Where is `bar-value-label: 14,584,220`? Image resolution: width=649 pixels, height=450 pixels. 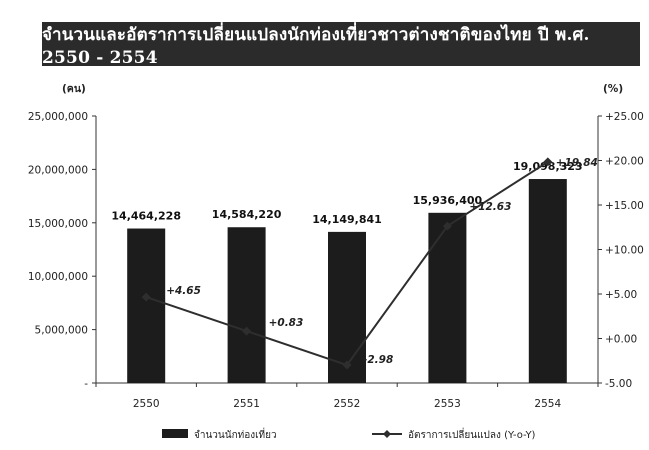 bar-value-label: 14,584,220 is located at coordinates (247, 214).